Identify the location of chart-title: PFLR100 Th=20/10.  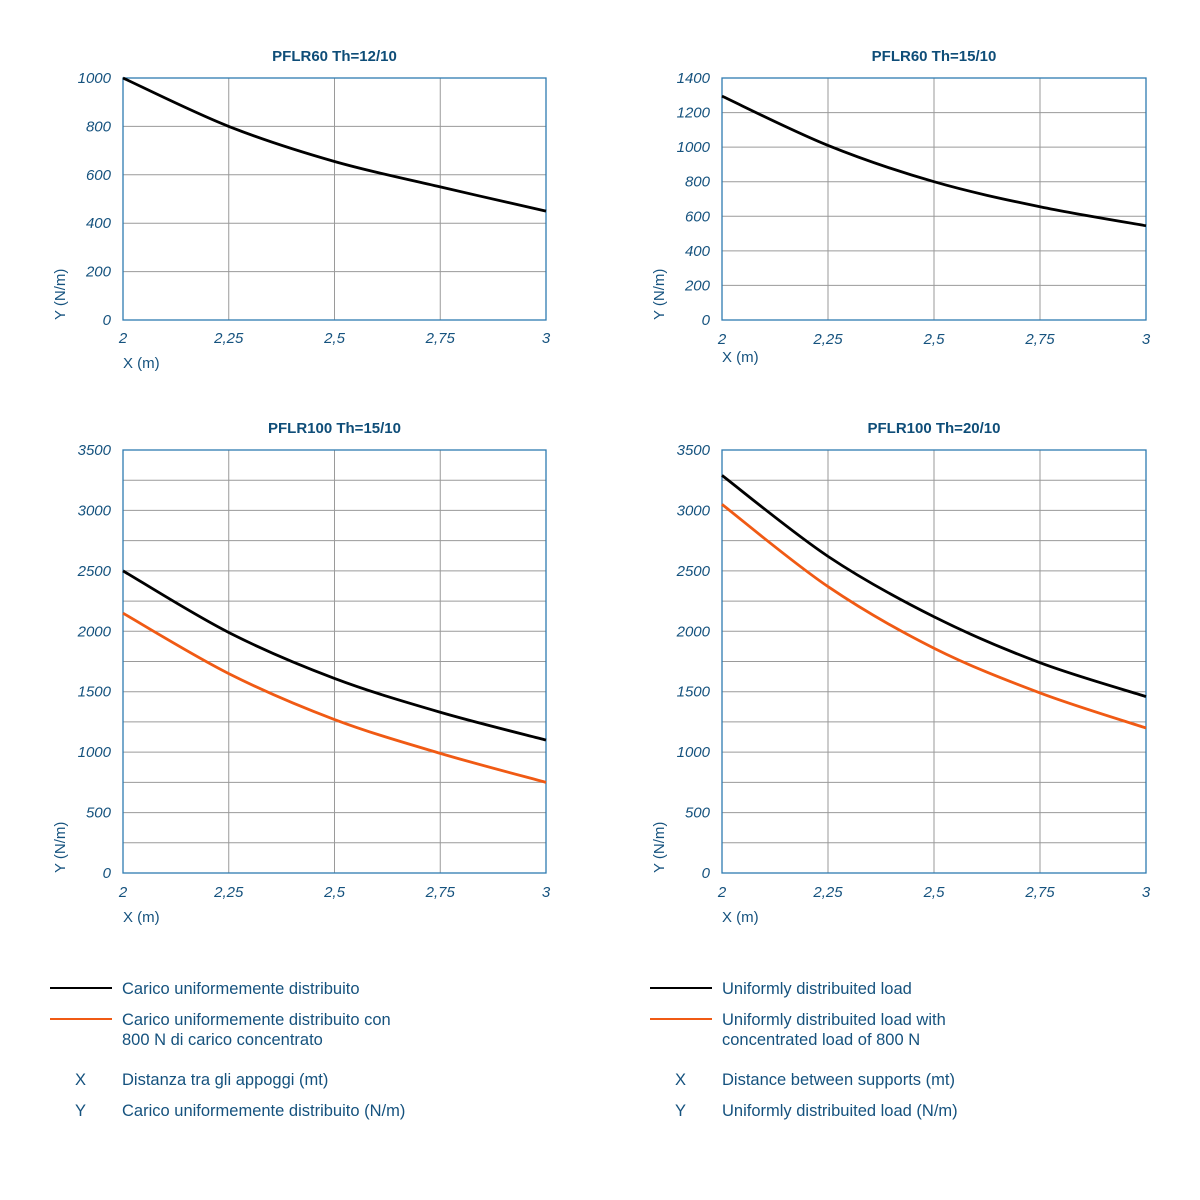
(934, 428).